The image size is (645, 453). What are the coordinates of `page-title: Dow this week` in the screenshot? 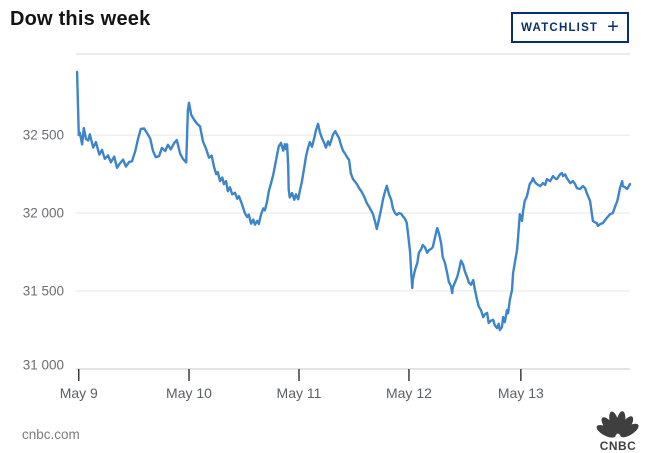 It's located at (80, 19).